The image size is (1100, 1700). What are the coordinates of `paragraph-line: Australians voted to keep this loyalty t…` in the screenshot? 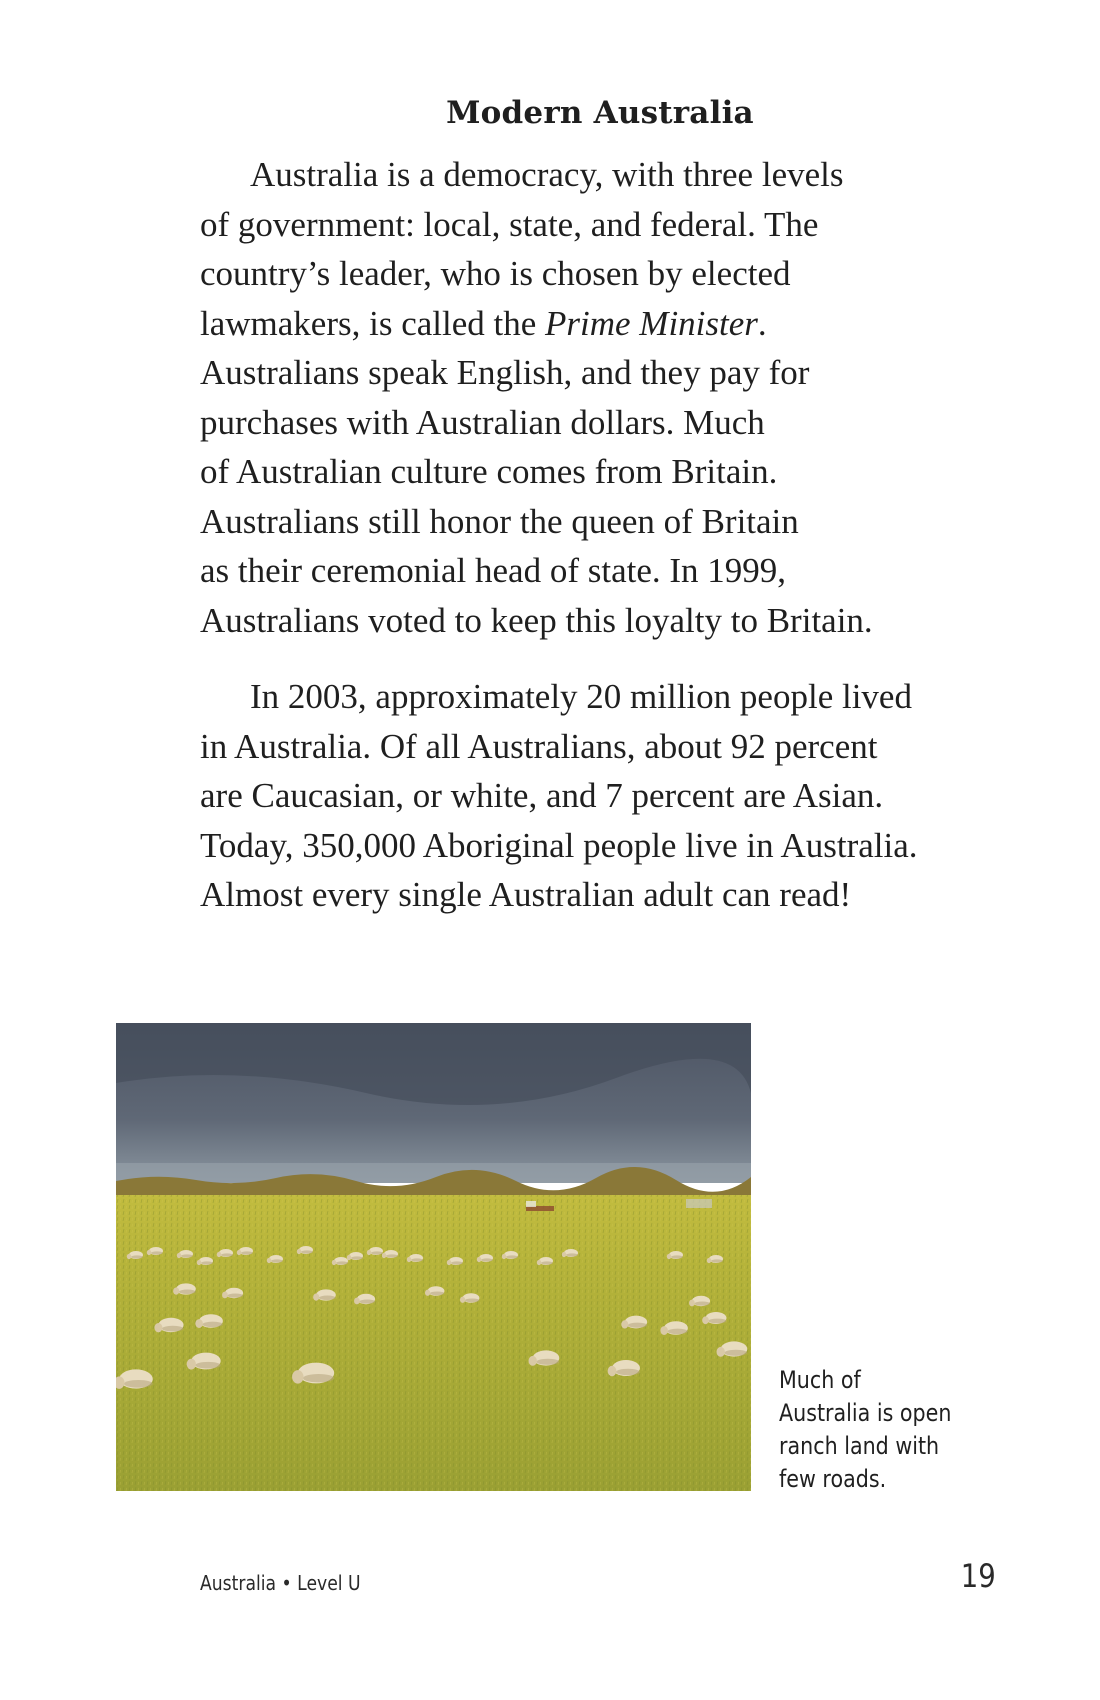 It's located at (536, 620).